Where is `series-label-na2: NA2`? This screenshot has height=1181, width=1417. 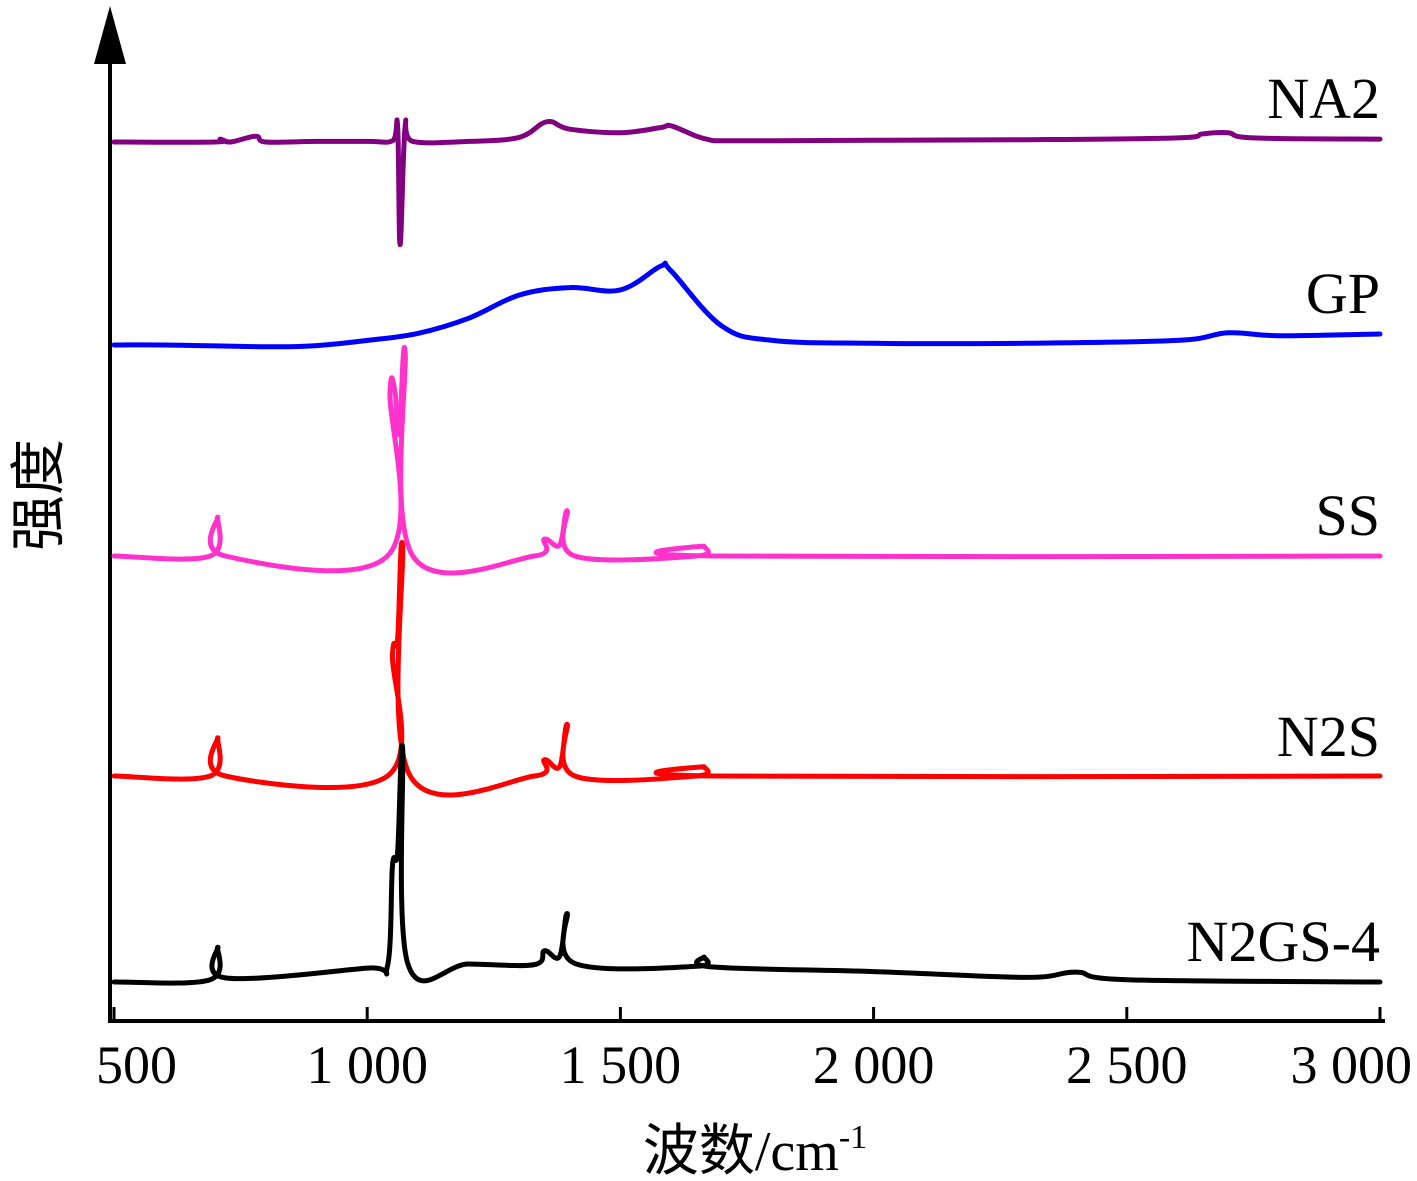
series-label-na2: NA2 is located at coordinates (1323, 98).